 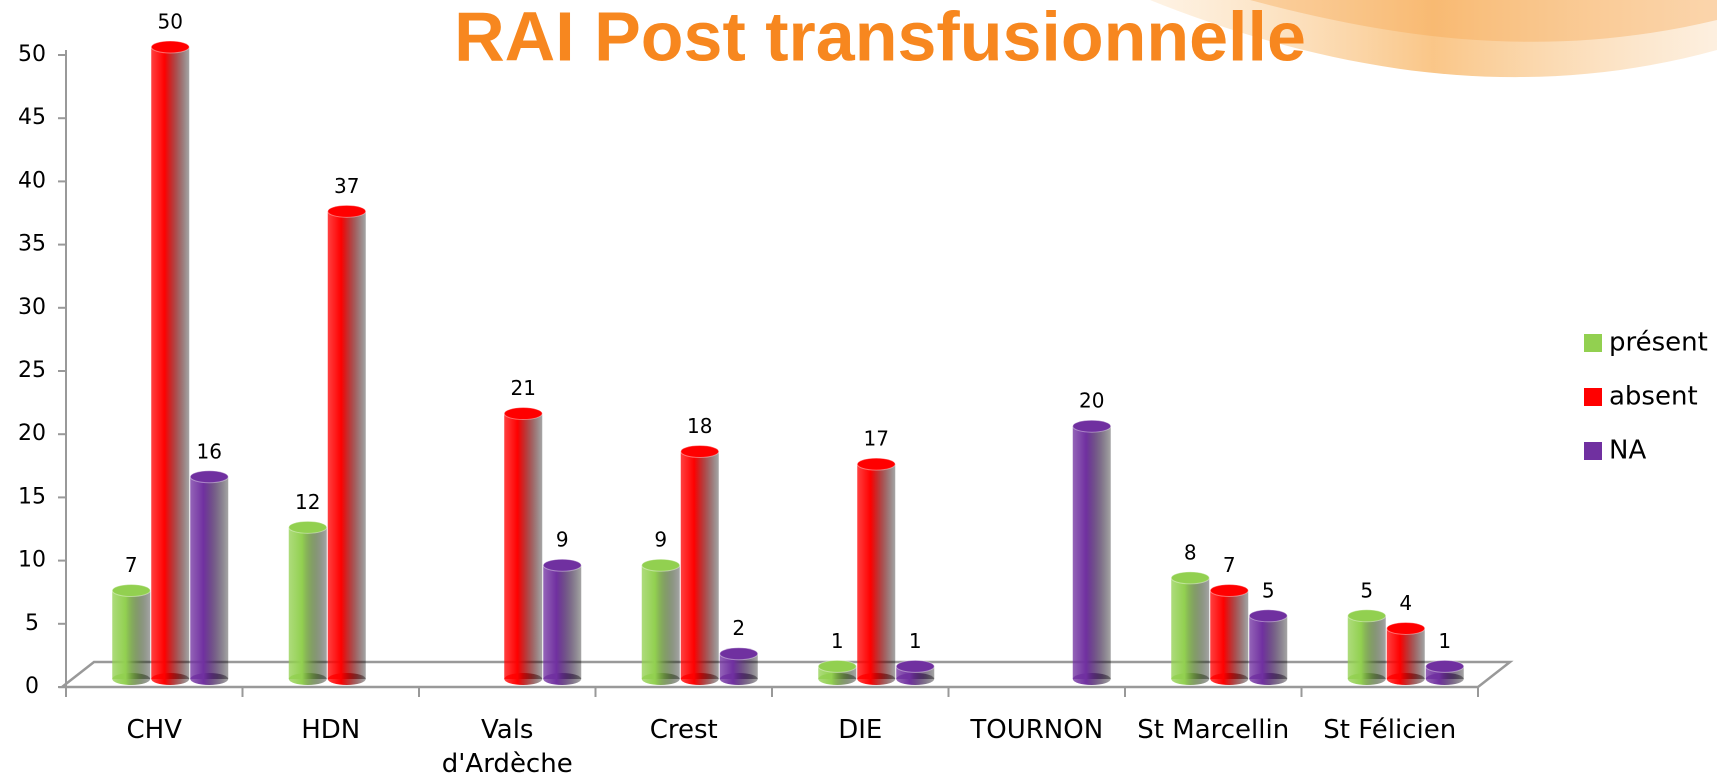 What do you see at coordinates (523, 388) in the screenshot?
I see `value-label: 21` at bounding box center [523, 388].